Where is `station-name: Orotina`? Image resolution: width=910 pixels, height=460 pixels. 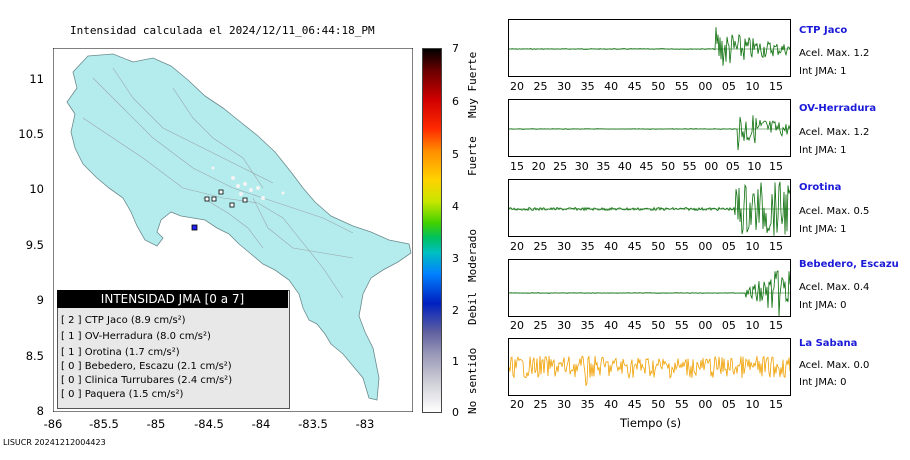 station-name: Orotina is located at coordinates (820, 187).